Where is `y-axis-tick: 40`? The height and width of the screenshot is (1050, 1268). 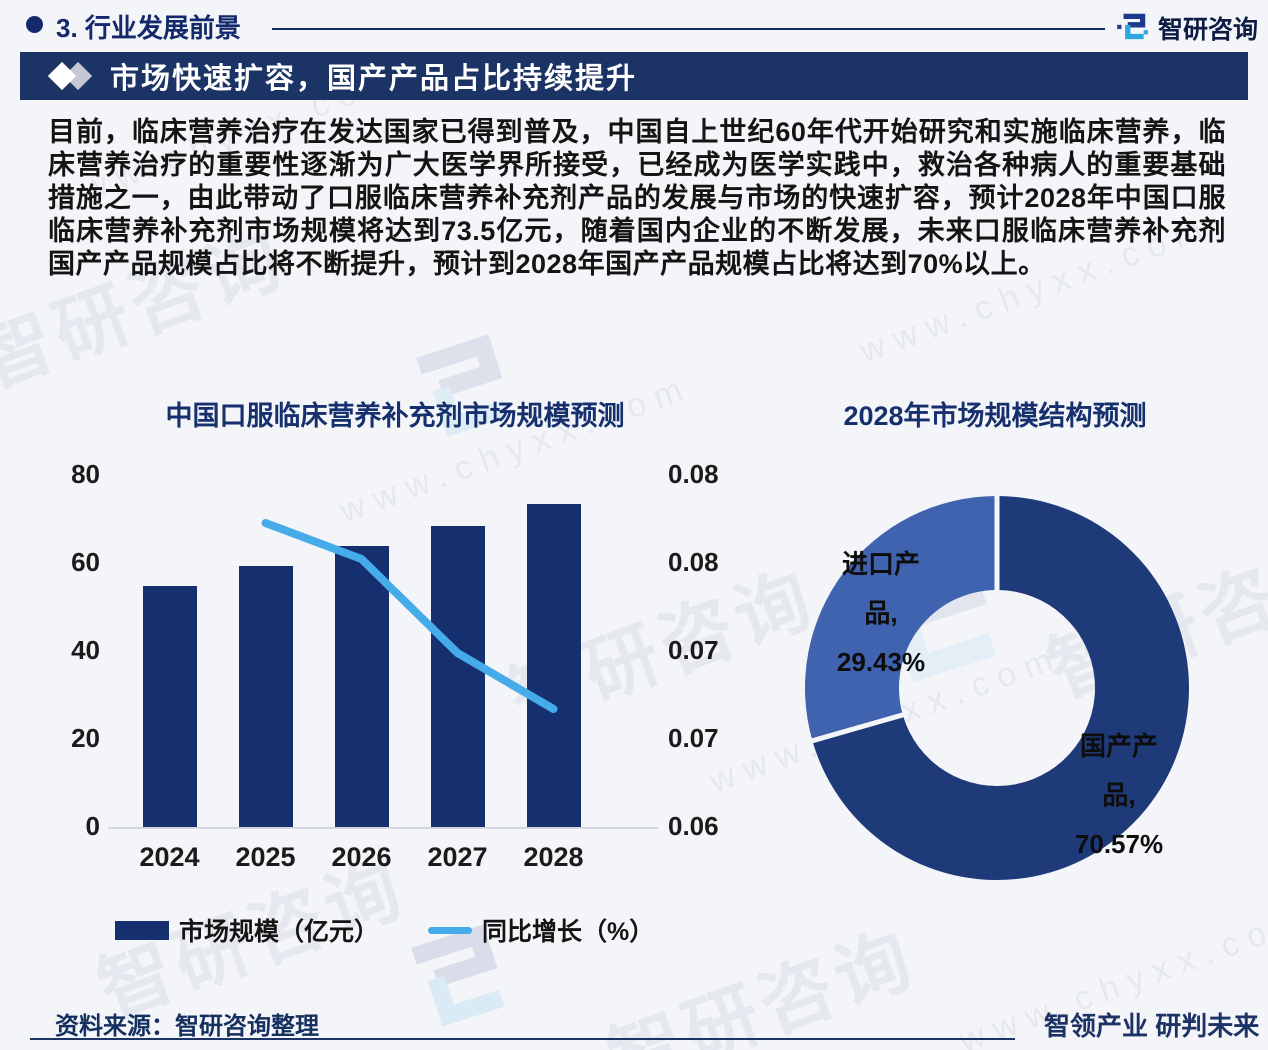
y-axis-tick: 40 is located at coordinates (85, 650).